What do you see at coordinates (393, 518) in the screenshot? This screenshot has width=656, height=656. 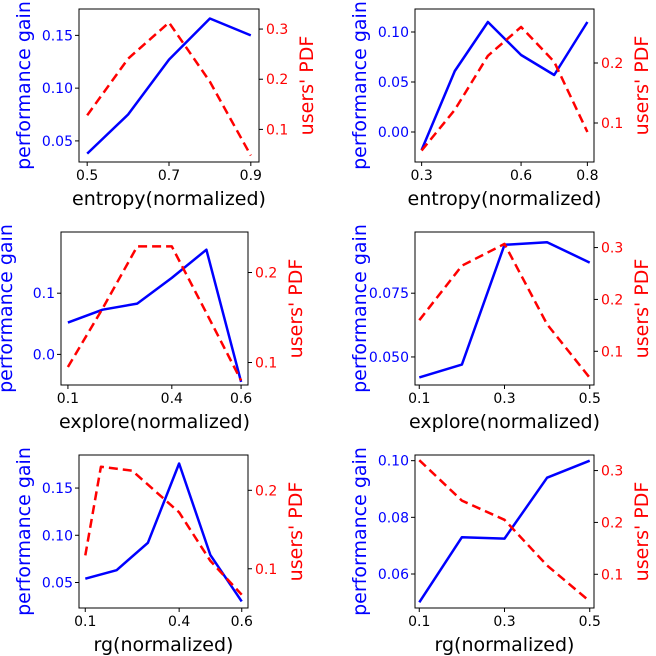 I see `y-left-tick-label: 0.08` at bounding box center [393, 518].